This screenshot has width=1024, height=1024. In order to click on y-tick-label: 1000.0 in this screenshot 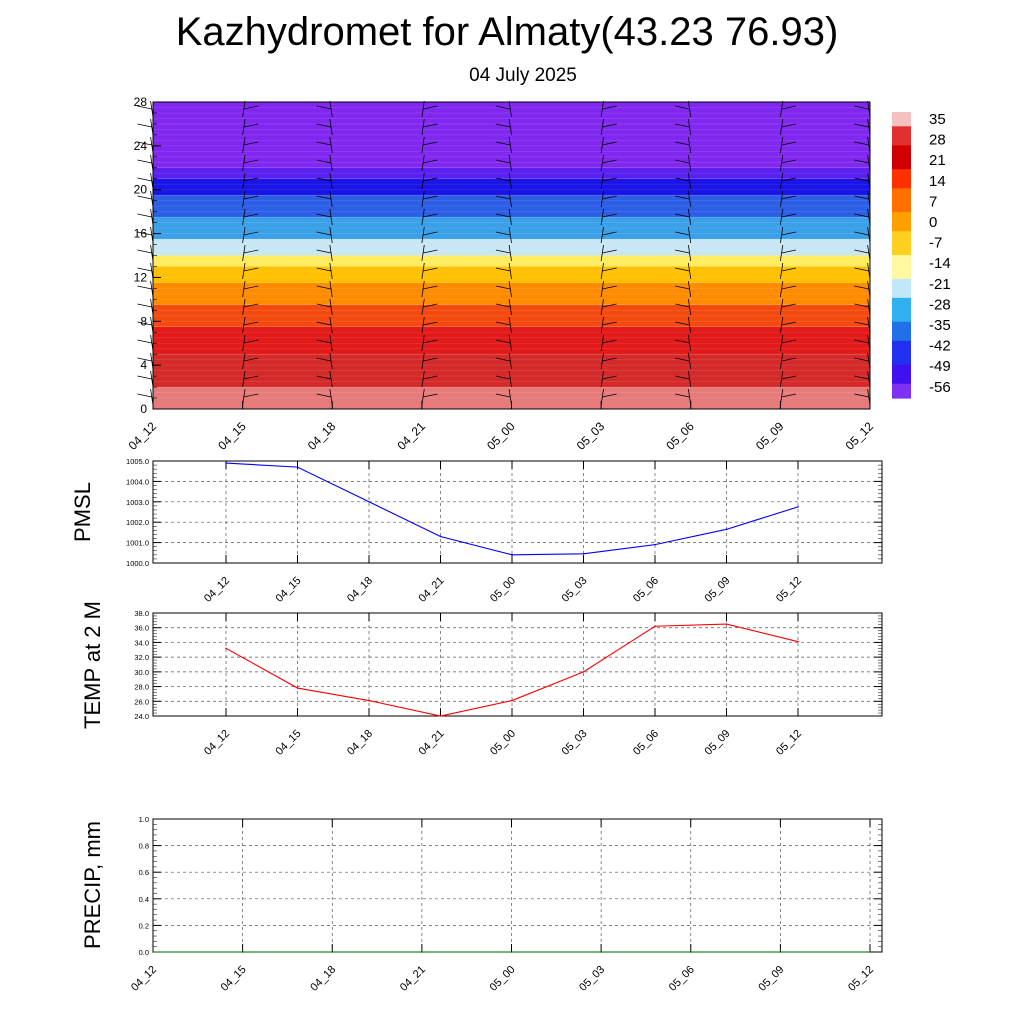, I will do `click(137, 563)`.